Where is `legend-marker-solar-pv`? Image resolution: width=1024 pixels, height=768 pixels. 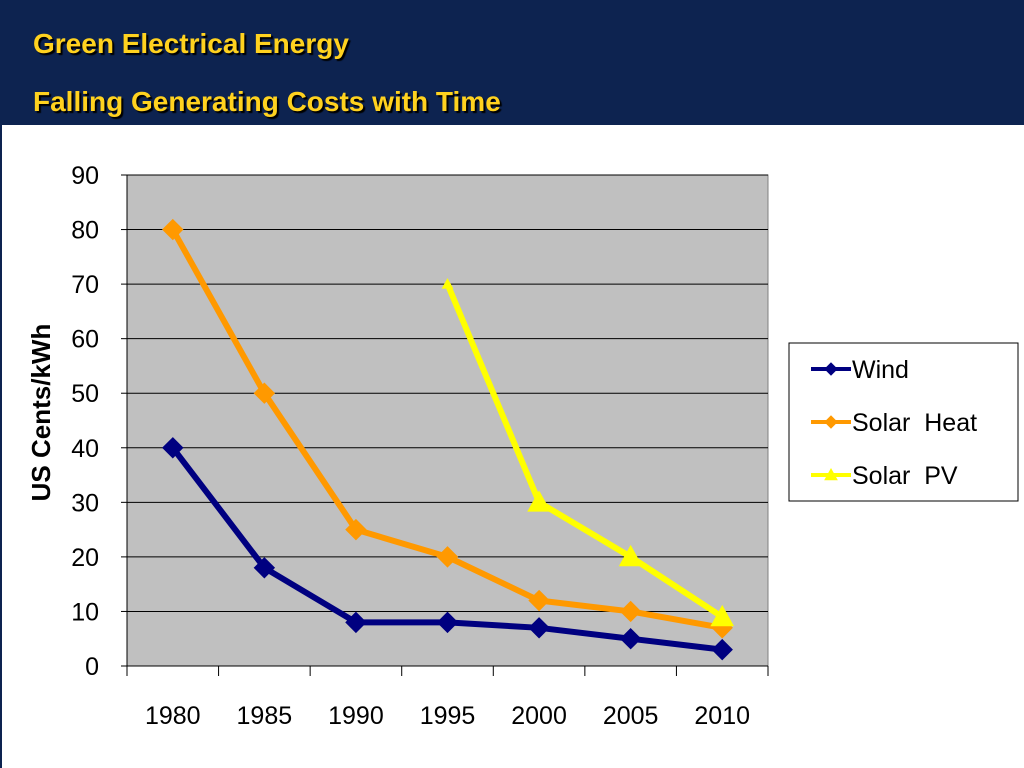 legend-marker-solar-pv is located at coordinates (831, 474).